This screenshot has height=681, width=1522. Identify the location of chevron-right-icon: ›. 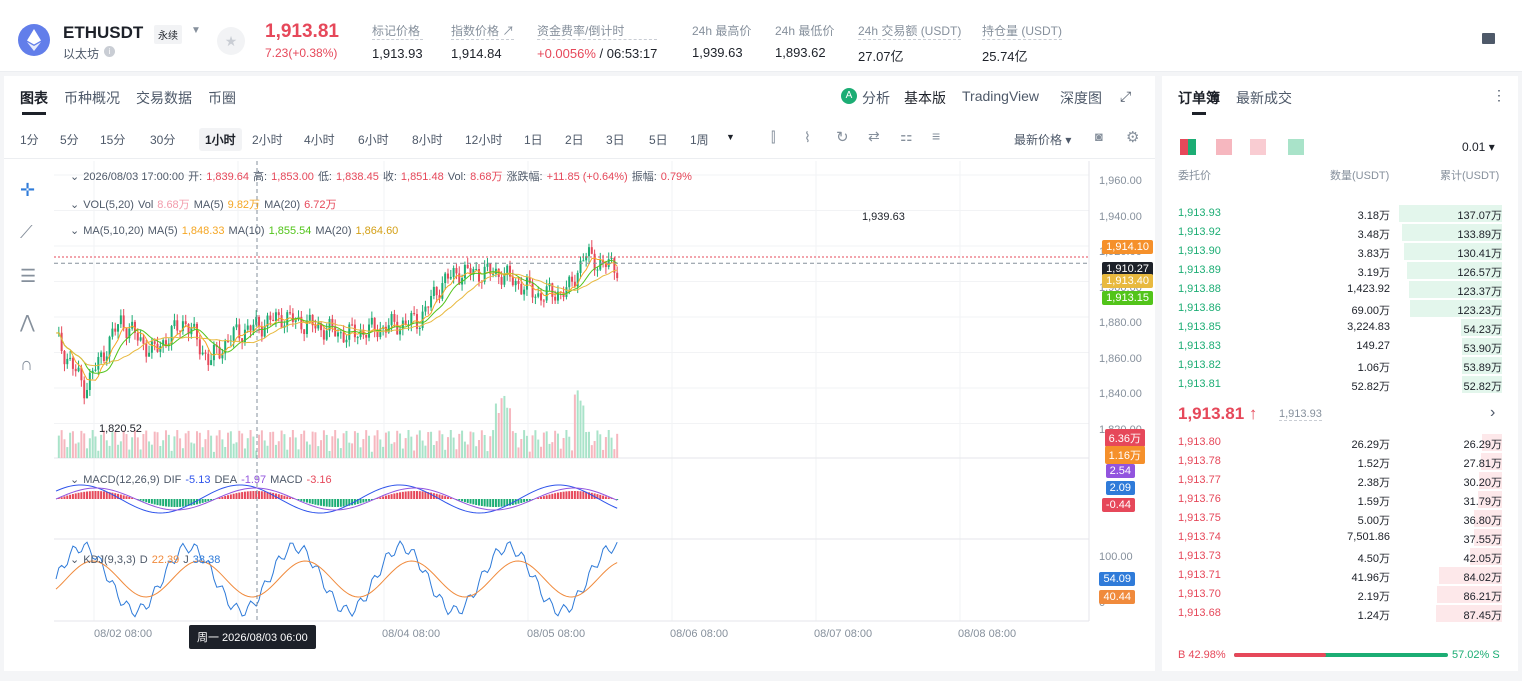
(1493, 412).